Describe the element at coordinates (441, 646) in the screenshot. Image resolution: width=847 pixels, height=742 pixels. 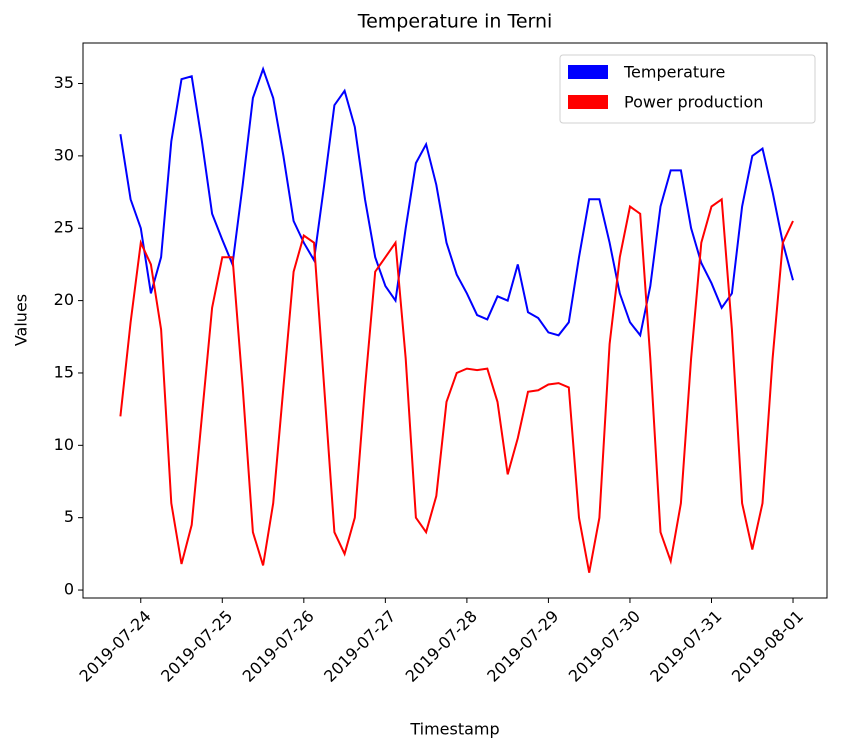
I see `x-tick-label: 2019-07-28` at that location.